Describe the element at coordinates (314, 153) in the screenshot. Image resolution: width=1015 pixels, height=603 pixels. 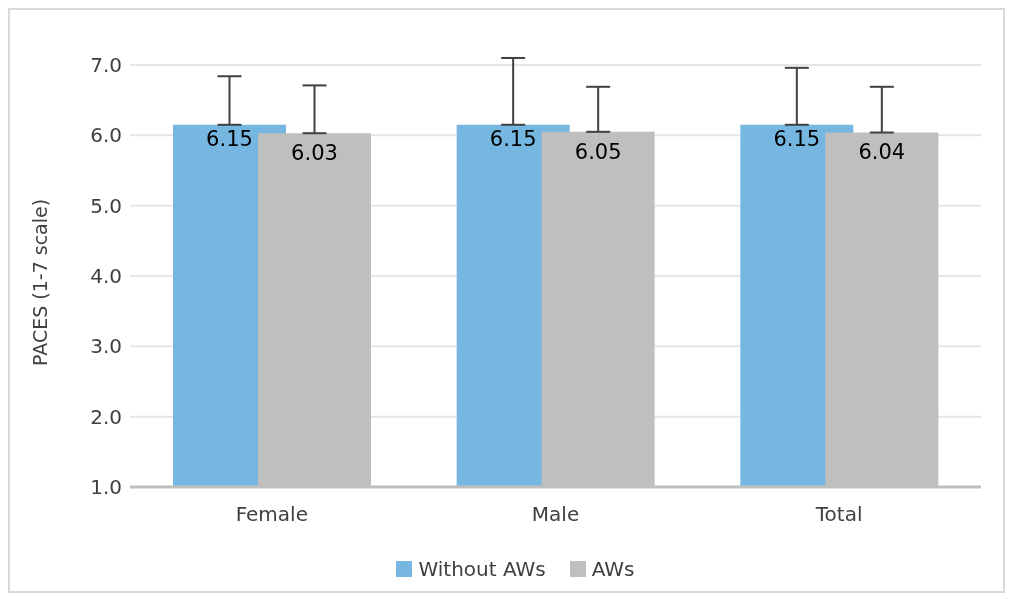
I see `data-label: 6.03` at that location.